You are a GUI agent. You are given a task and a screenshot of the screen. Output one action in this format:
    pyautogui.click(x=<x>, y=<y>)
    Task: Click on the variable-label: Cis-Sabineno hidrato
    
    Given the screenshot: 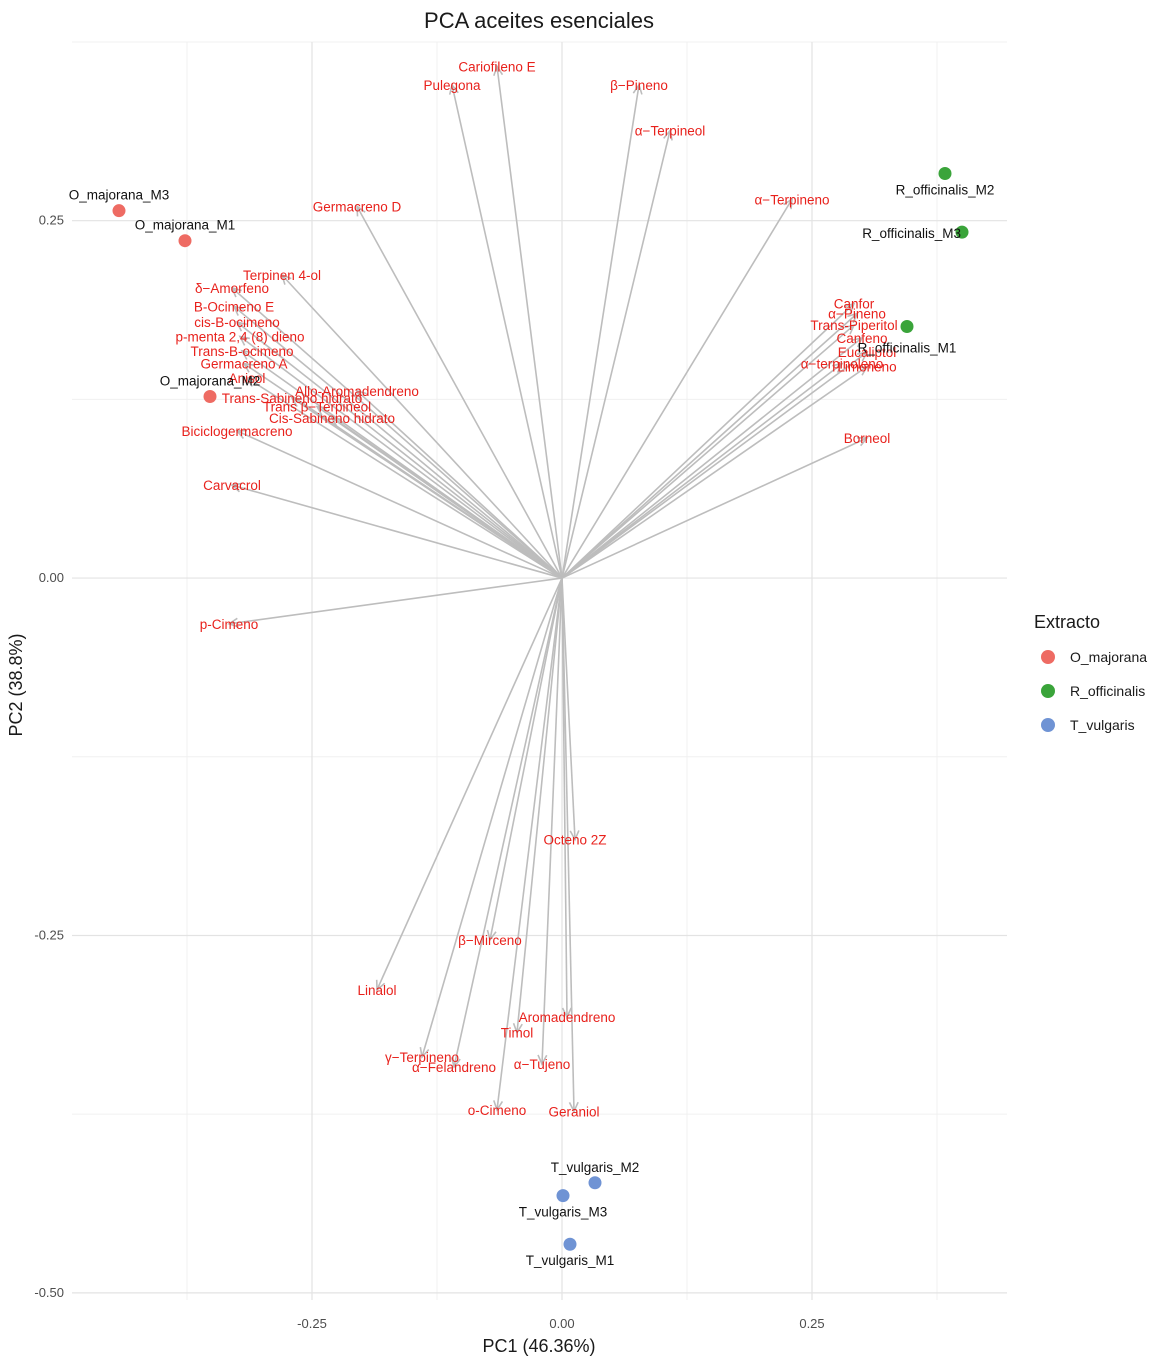 What is the action you would take?
    pyautogui.click(x=332, y=418)
    